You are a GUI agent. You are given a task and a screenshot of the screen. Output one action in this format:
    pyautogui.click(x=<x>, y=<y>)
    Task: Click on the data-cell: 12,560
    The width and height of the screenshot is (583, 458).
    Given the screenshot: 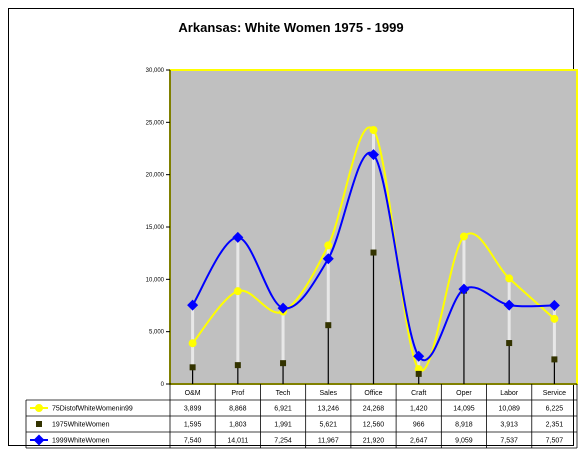 What is the action you would take?
    pyautogui.click(x=374, y=425)
    